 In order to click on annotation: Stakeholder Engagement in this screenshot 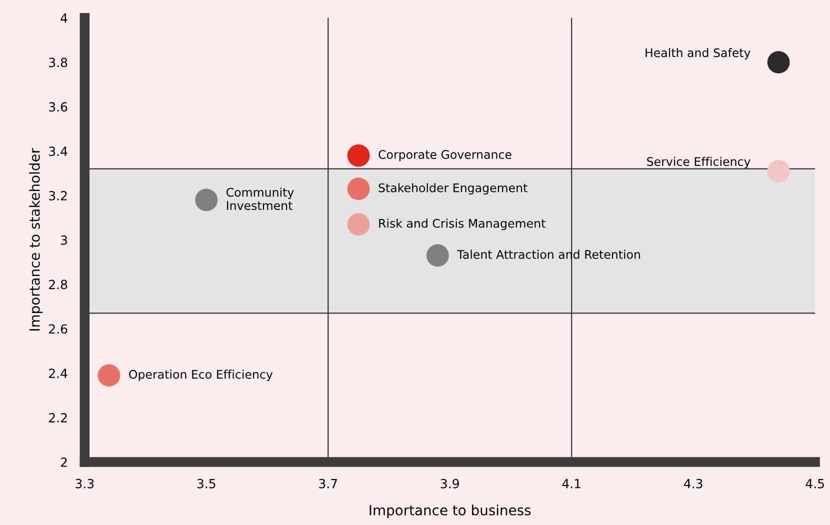, I will do `click(453, 189)`.